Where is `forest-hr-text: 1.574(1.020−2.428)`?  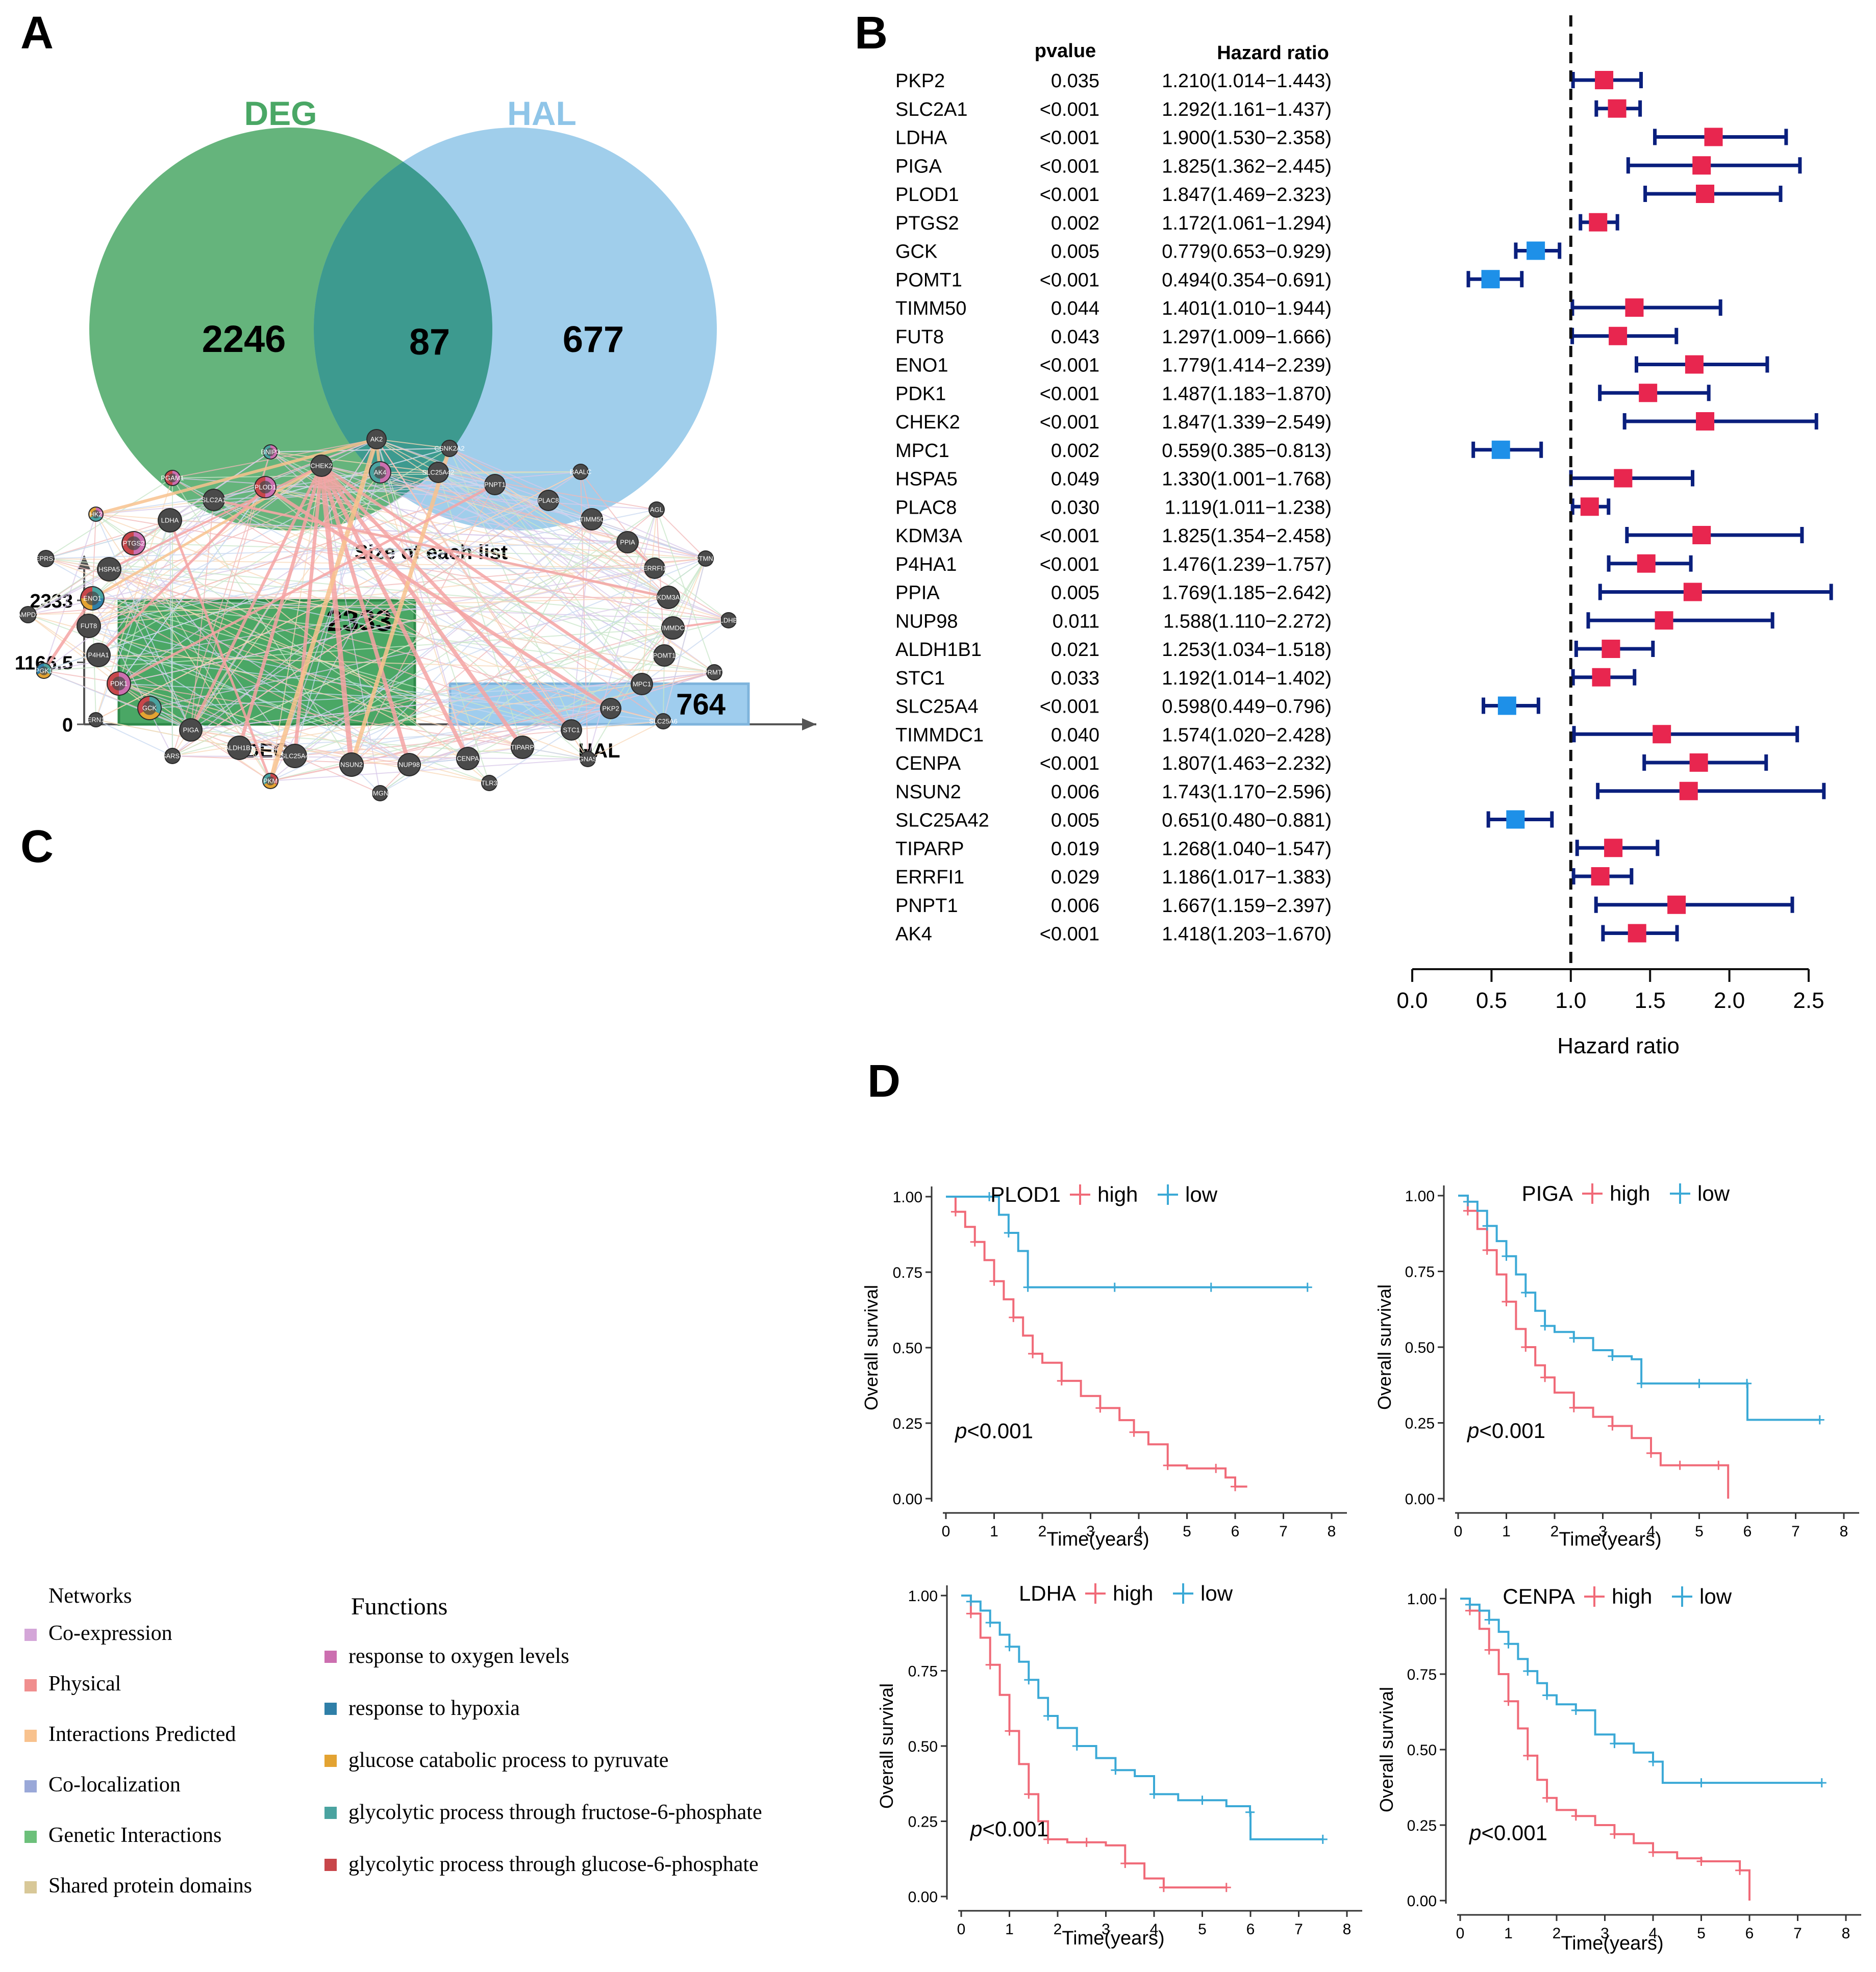
forest-hr-text: 1.574(1.020−2.428) is located at coordinates (1247, 735).